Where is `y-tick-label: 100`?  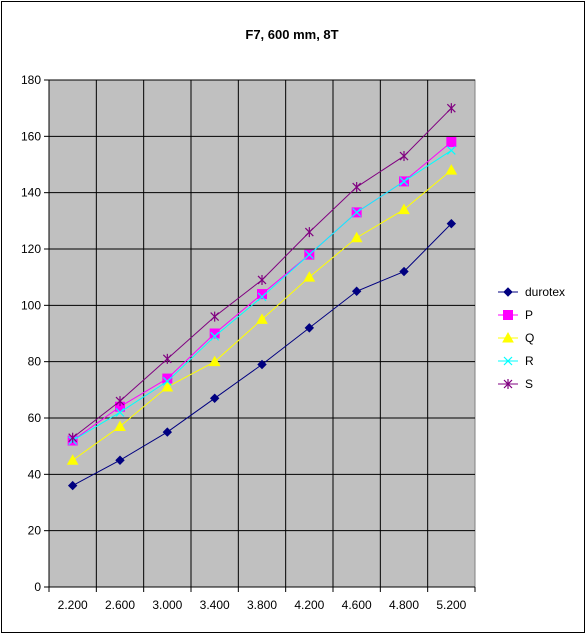
y-tick-label: 100 is located at coordinates (31, 305).